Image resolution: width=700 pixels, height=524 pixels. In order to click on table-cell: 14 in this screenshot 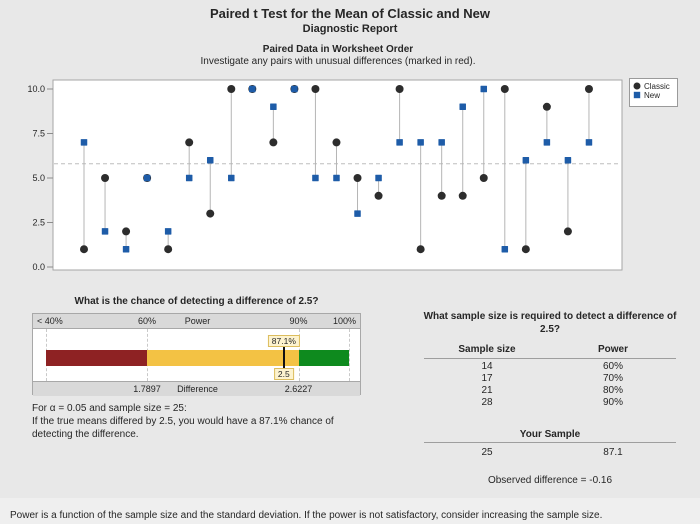, I will do `click(487, 366)`.